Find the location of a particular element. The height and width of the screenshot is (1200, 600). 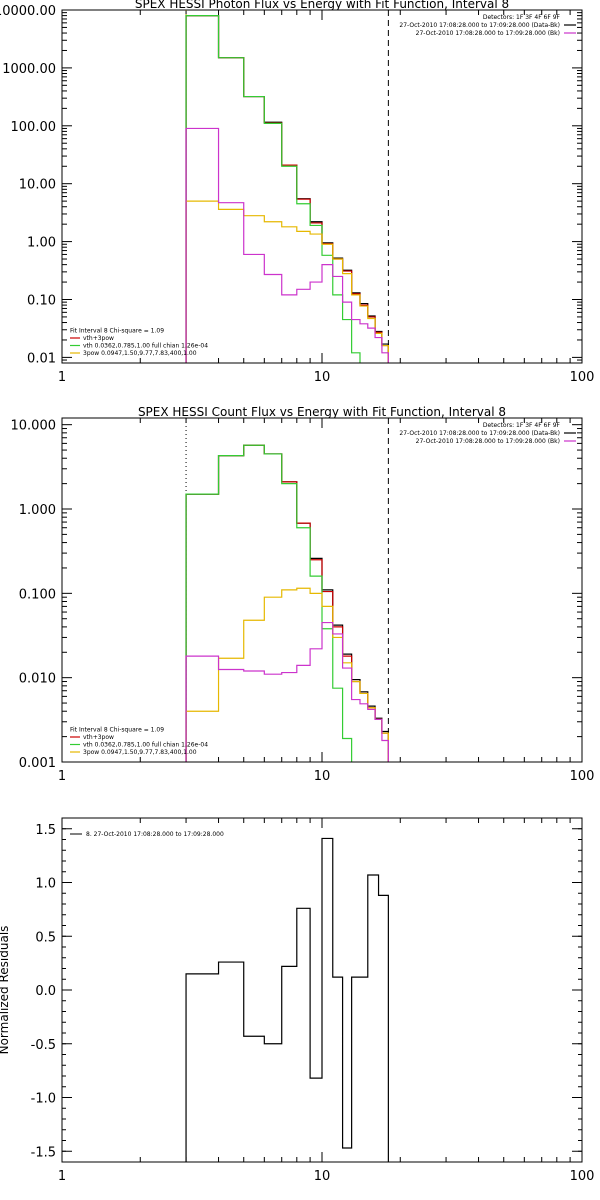

y-tick-label: 0.010 is located at coordinates (37, 679).